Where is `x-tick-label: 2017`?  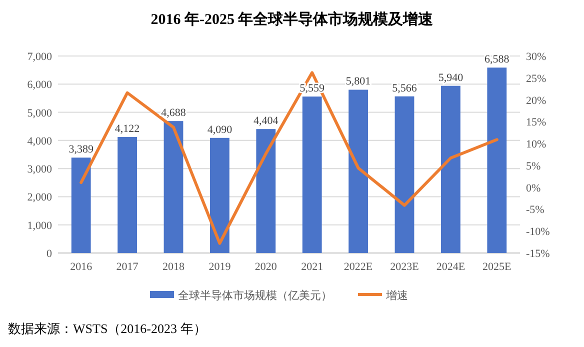
x-tick-label: 2017 is located at coordinates (127, 267).